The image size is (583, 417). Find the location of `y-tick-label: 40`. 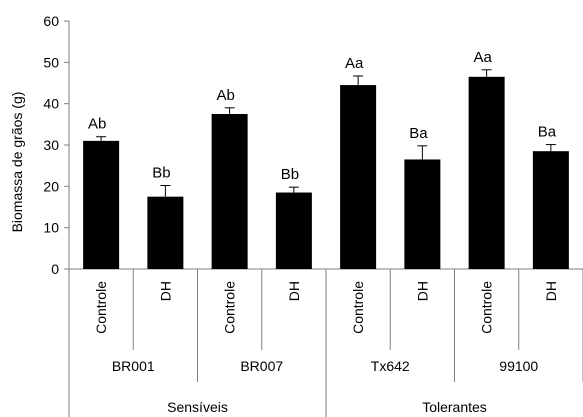

y-tick-label: 40 is located at coordinates (51, 104).